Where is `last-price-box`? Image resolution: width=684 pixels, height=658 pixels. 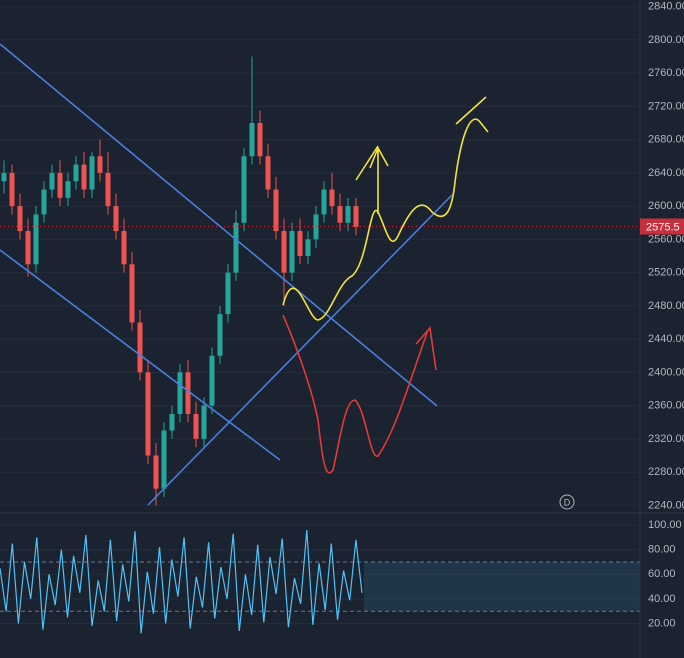 last-price-box is located at coordinates (662, 226).